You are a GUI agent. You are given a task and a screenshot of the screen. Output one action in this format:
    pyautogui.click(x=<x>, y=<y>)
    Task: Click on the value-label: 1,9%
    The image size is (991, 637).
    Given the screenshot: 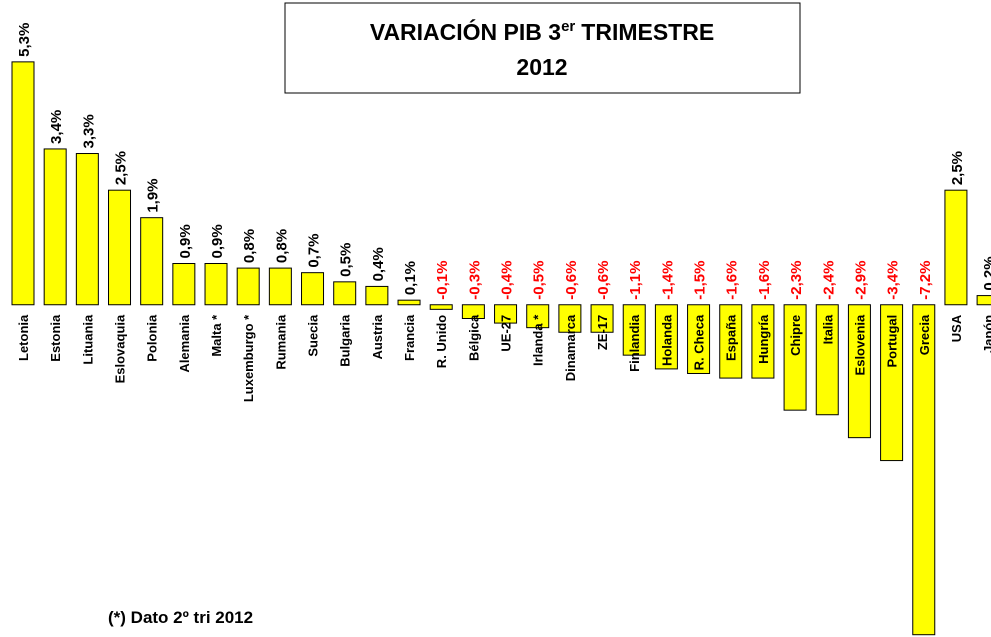 What is the action you would take?
    pyautogui.click(x=153, y=195)
    